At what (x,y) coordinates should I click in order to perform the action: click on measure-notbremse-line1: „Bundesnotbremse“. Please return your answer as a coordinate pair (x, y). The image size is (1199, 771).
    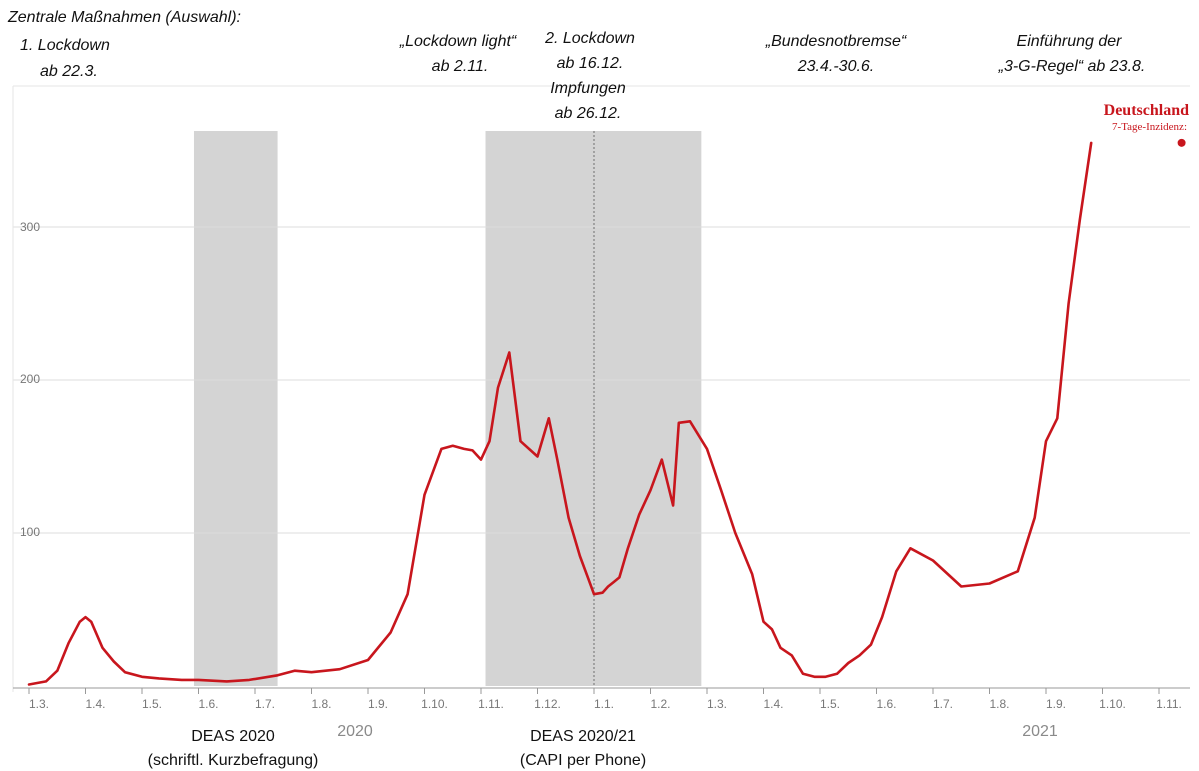
    Looking at the image, I should click on (836, 41).